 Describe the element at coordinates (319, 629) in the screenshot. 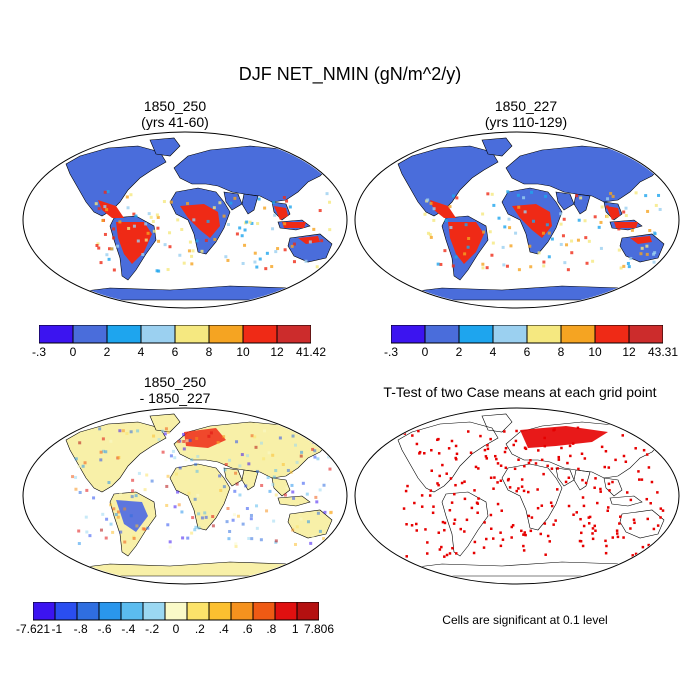

I see `colorbar-label: 7.806` at that location.